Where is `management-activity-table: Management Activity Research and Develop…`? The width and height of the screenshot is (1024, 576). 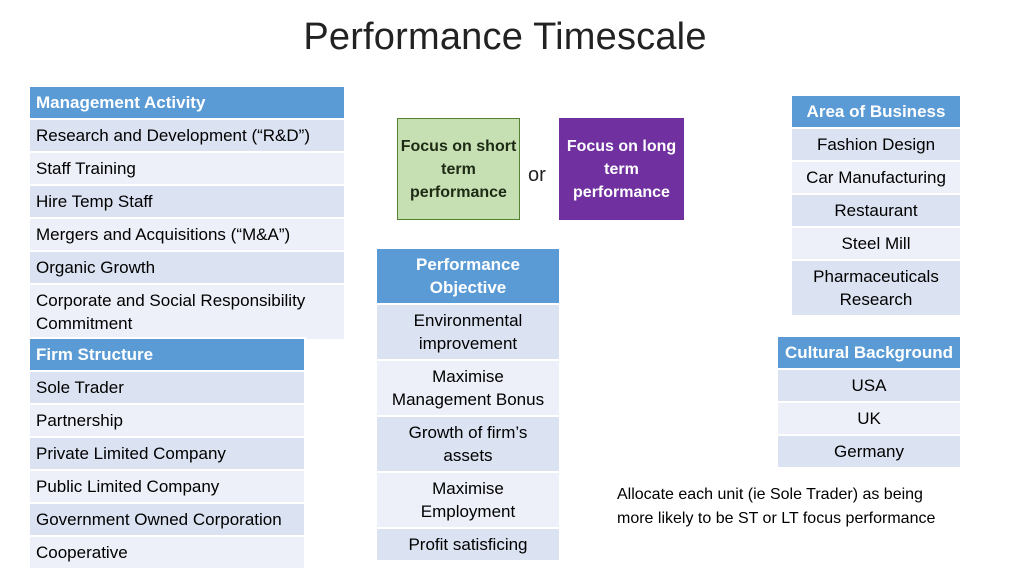
management-activity-table: Management Activity Research and Develop… is located at coordinates (187, 213).